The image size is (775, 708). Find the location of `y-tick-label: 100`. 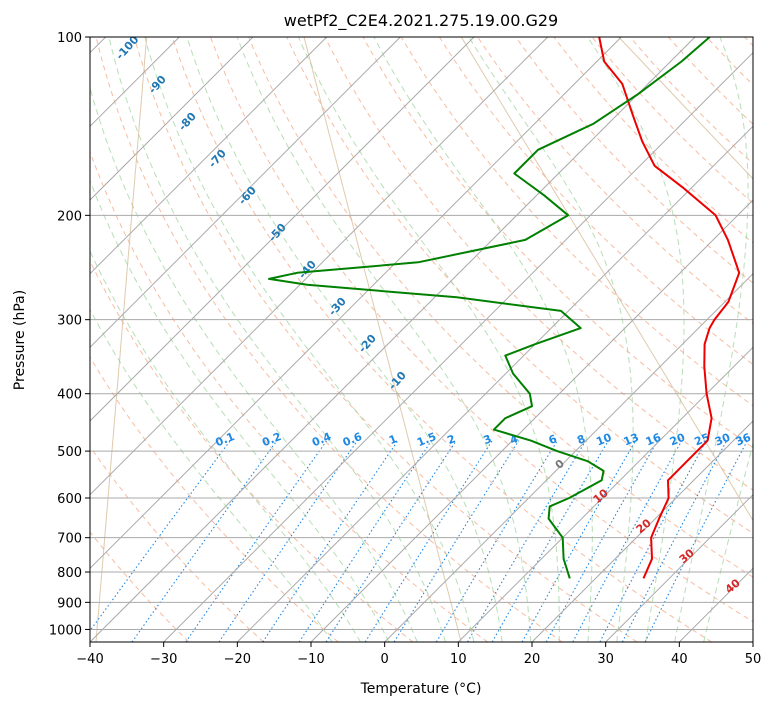

y-tick-label: 100 is located at coordinates (69, 38).